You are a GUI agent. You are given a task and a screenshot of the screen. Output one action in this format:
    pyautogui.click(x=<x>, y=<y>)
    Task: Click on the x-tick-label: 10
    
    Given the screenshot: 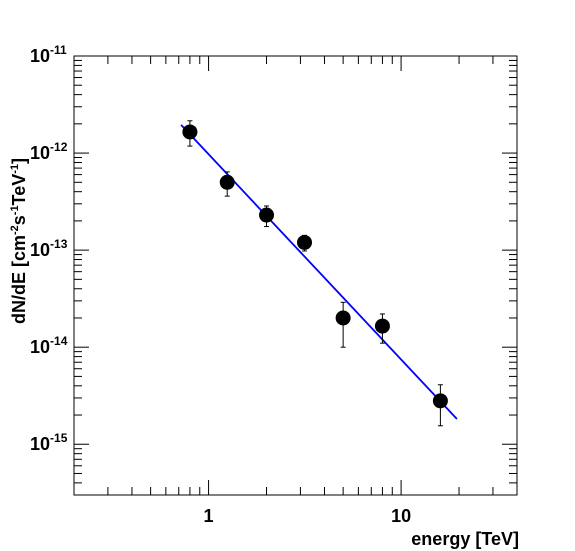 What is the action you would take?
    pyautogui.click(x=401, y=516)
    